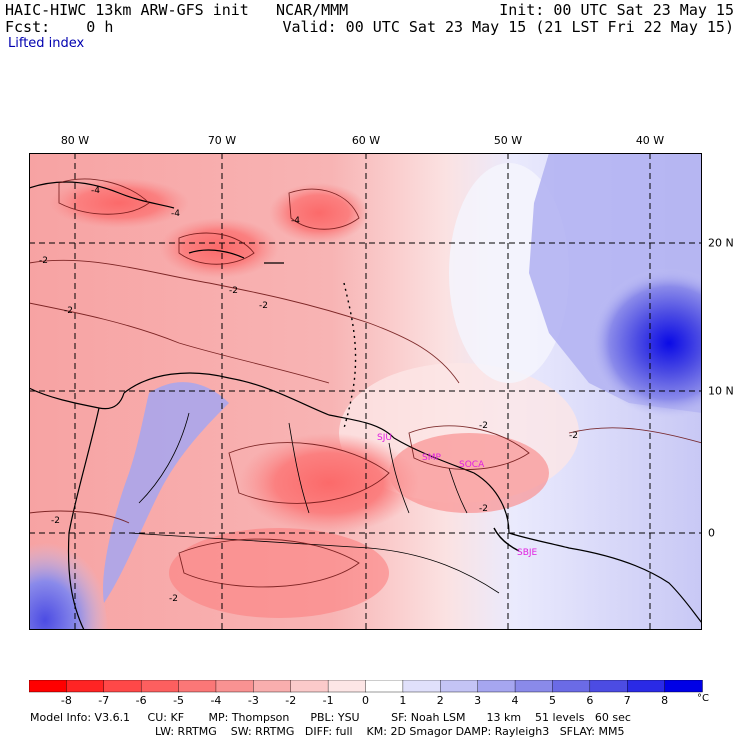 The width and height of the screenshot is (740, 740). What do you see at coordinates (384, 438) in the screenshot?
I see `station-sju: SJU` at bounding box center [384, 438].